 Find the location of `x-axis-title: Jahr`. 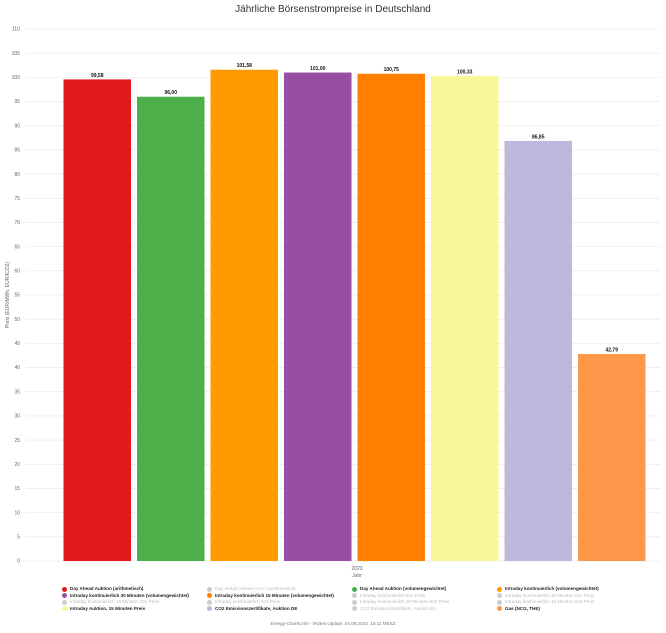

x-axis-title: Jahr is located at coordinates (357, 576).